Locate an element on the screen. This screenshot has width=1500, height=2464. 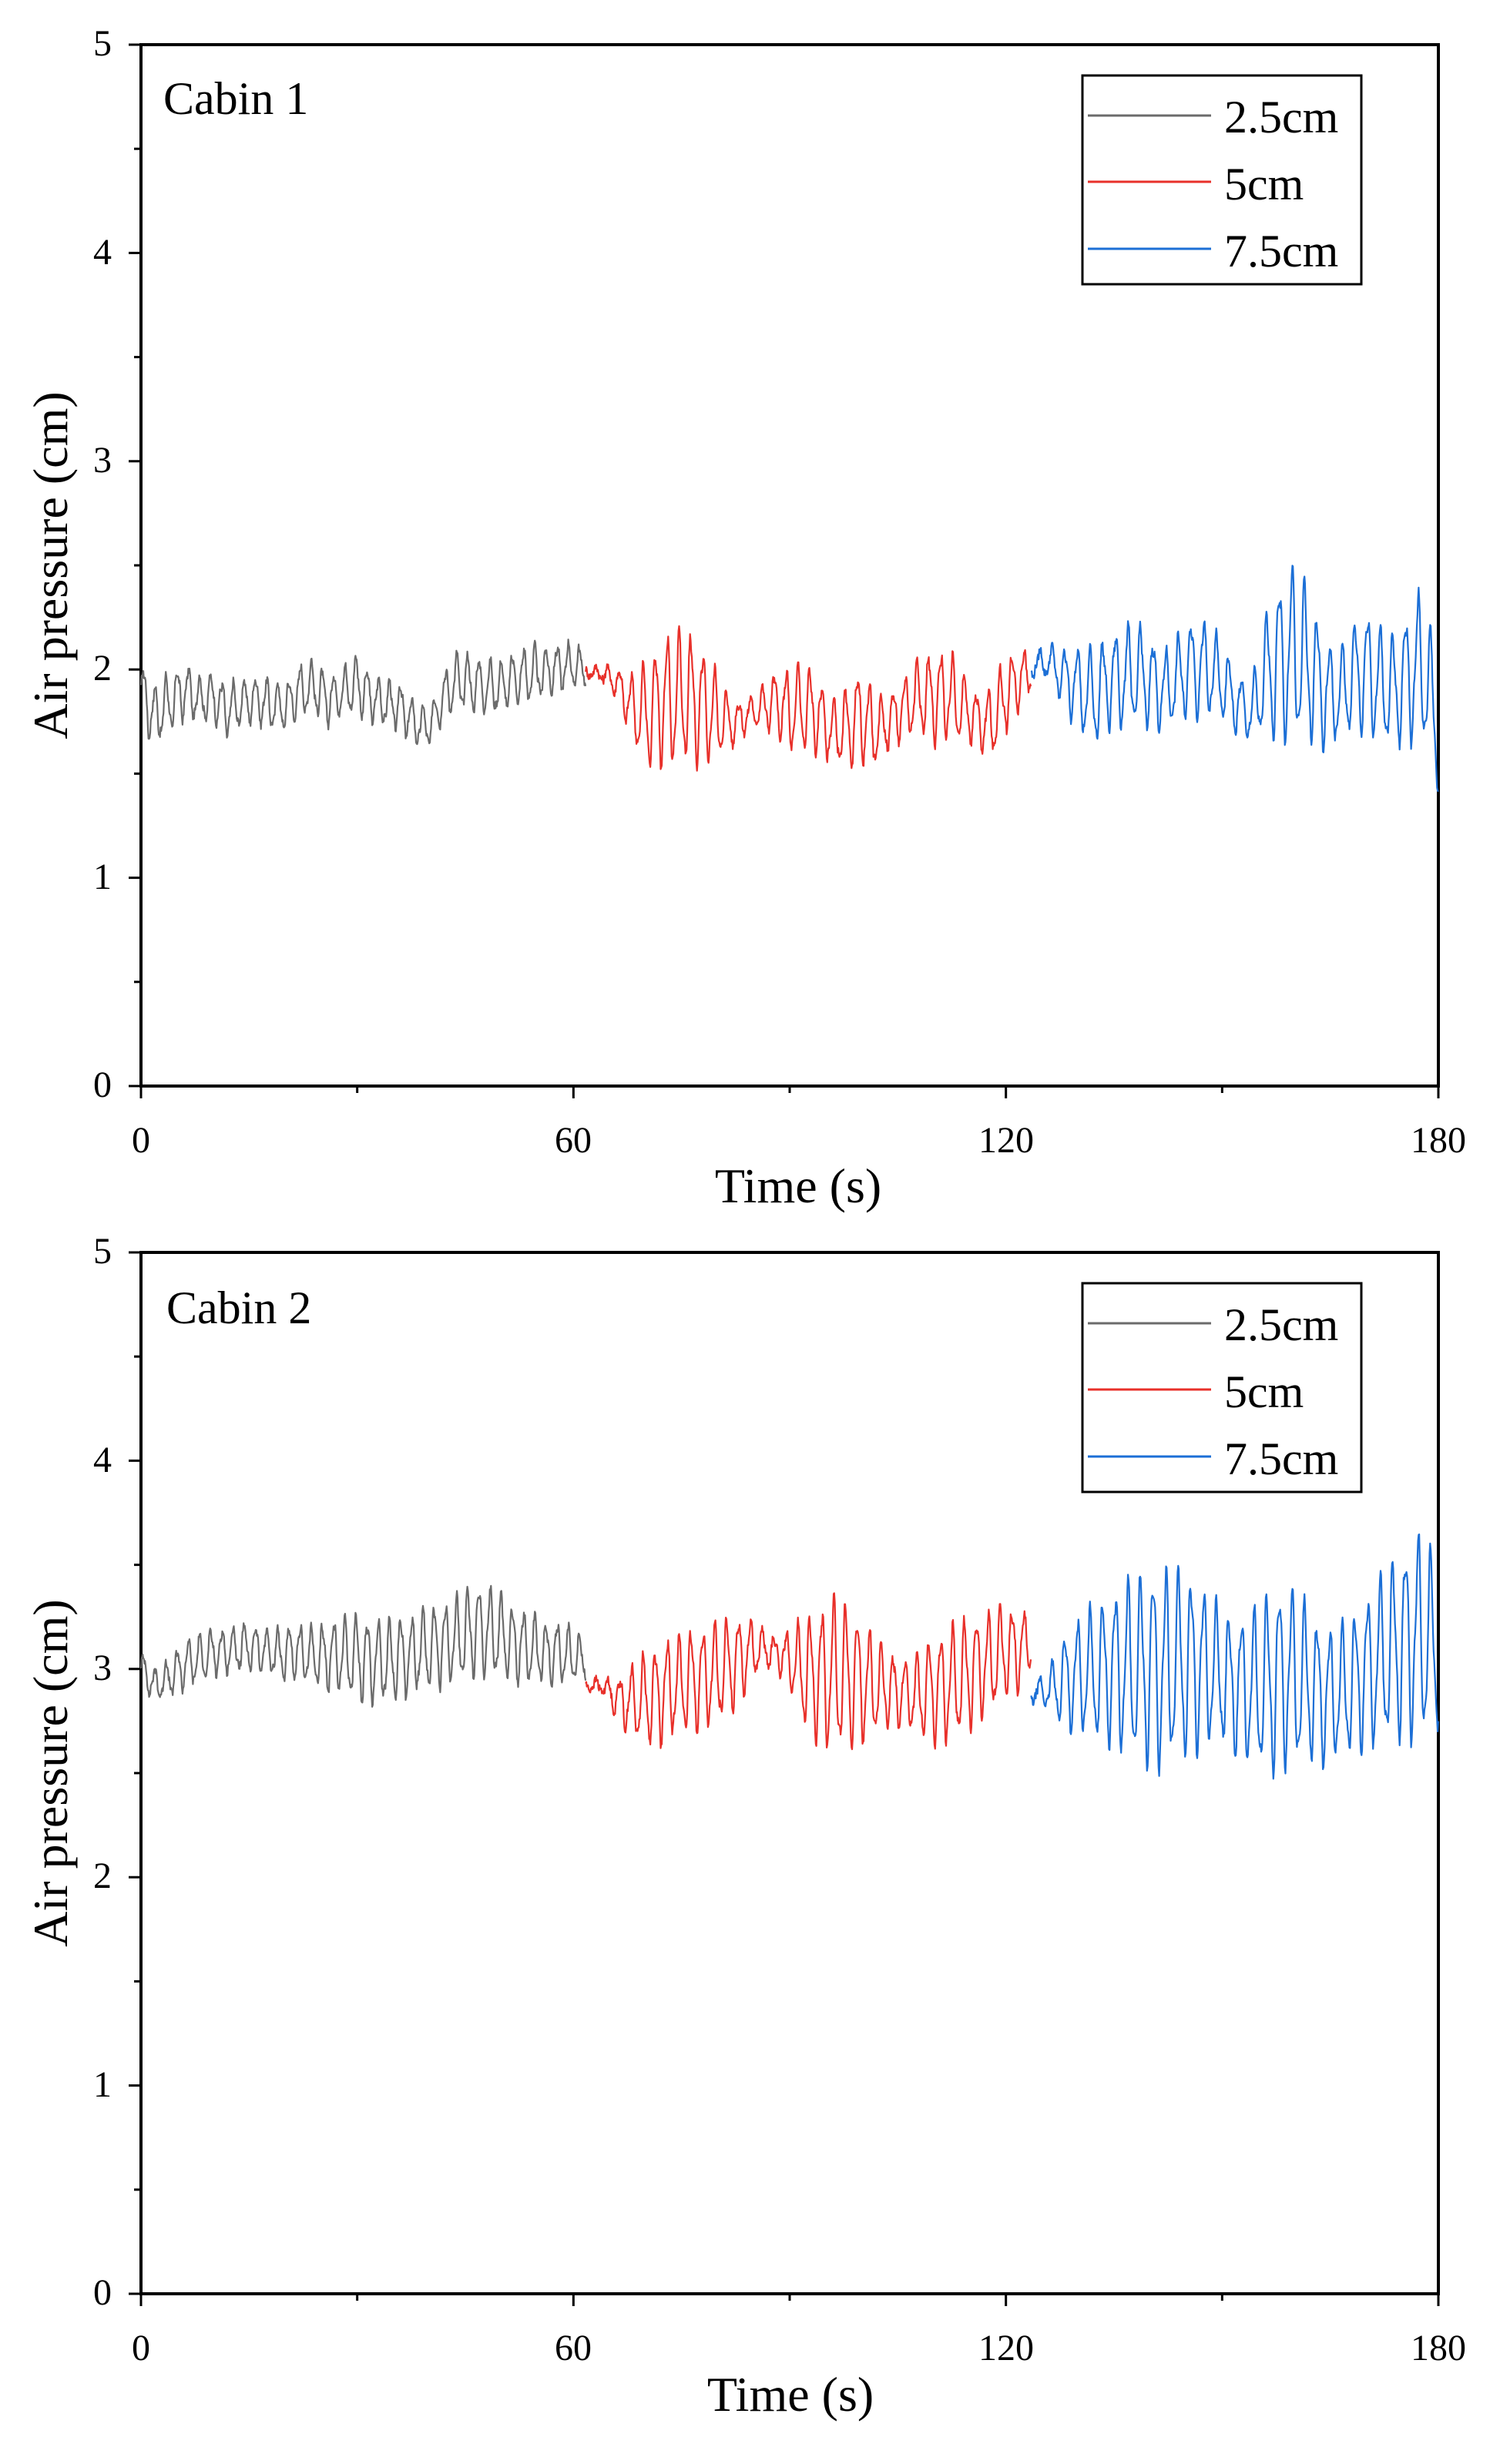
panel-label: Cabin 1 is located at coordinates (236, 99).